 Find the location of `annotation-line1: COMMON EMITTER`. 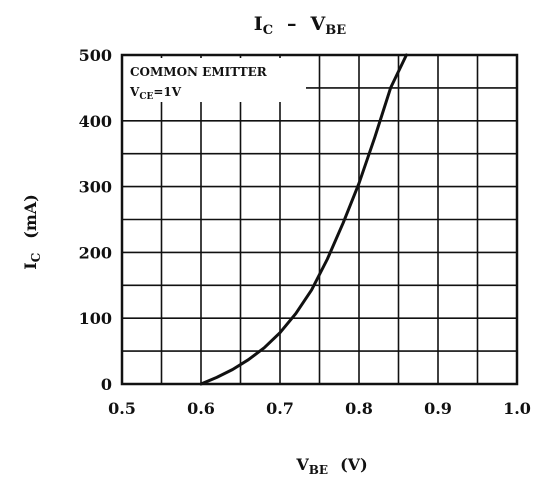

annotation-line1: COMMON EMITTER is located at coordinates (199, 72).